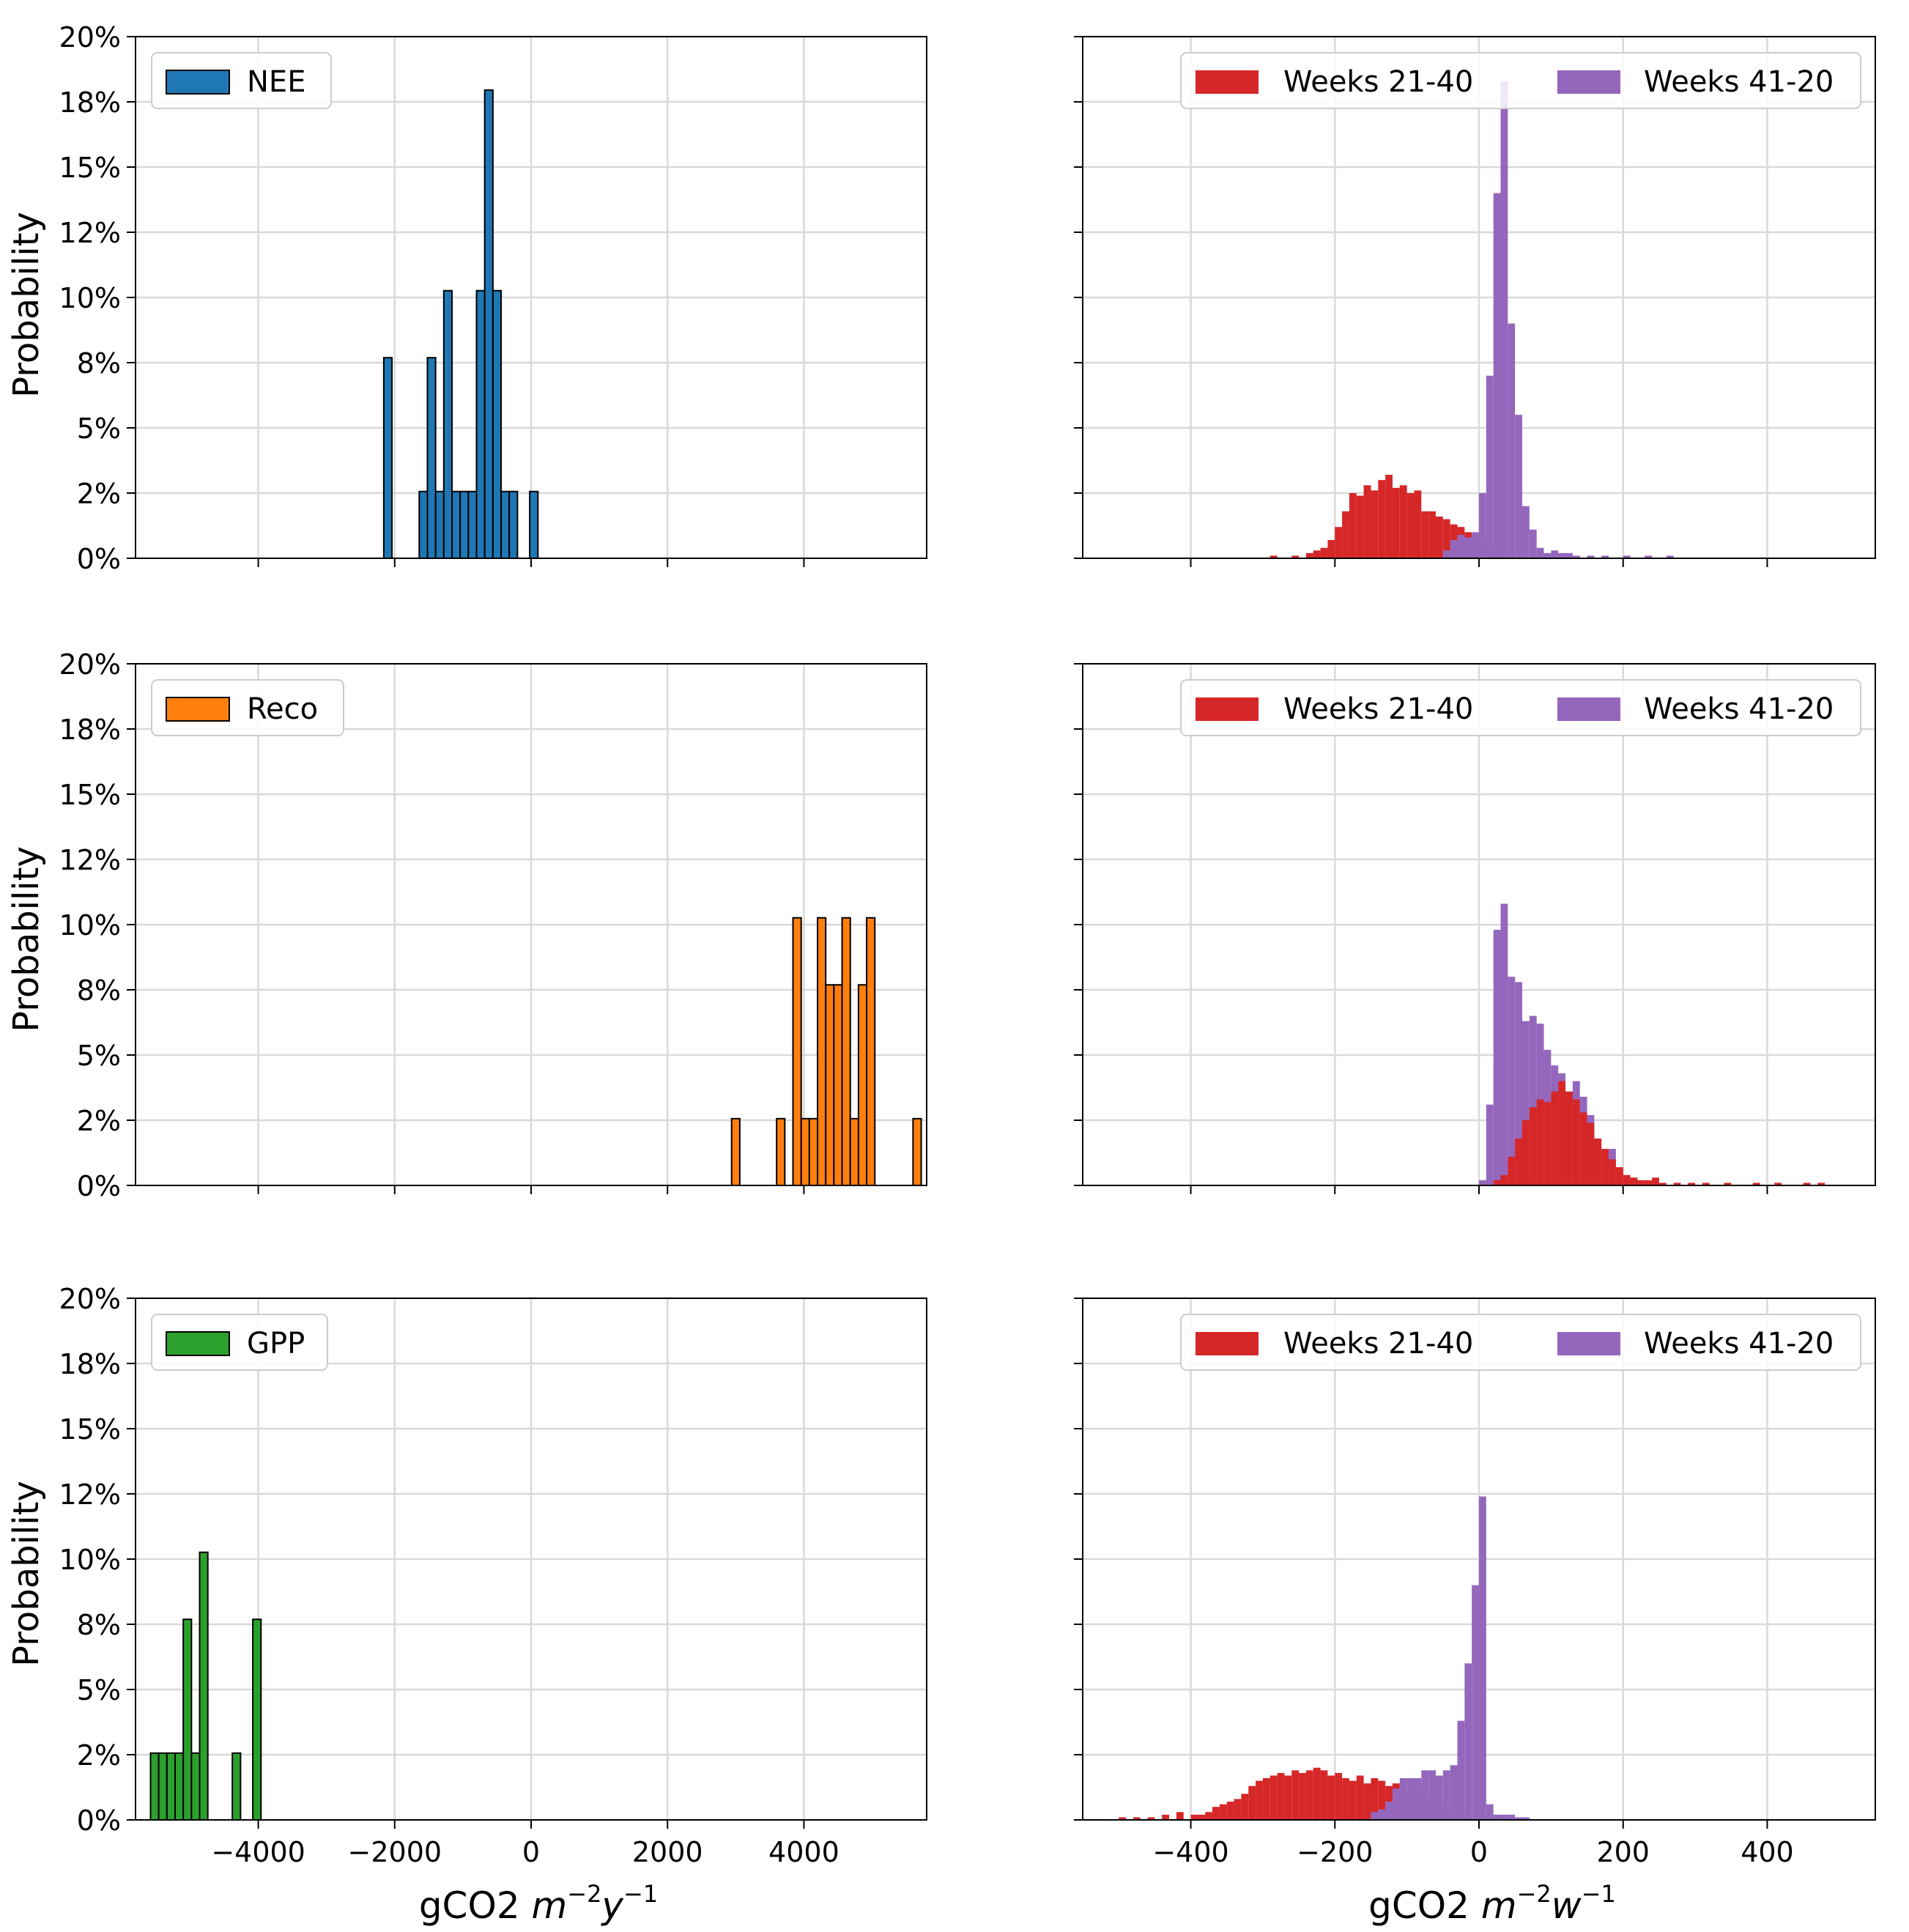  I want to click on y-tick-label: 10%, so click(90, 925).